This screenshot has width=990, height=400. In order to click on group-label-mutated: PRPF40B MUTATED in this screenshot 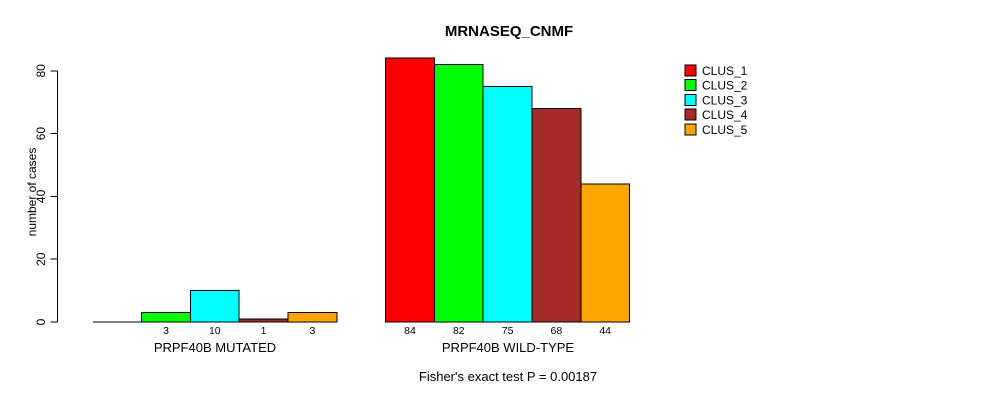, I will do `click(215, 347)`.